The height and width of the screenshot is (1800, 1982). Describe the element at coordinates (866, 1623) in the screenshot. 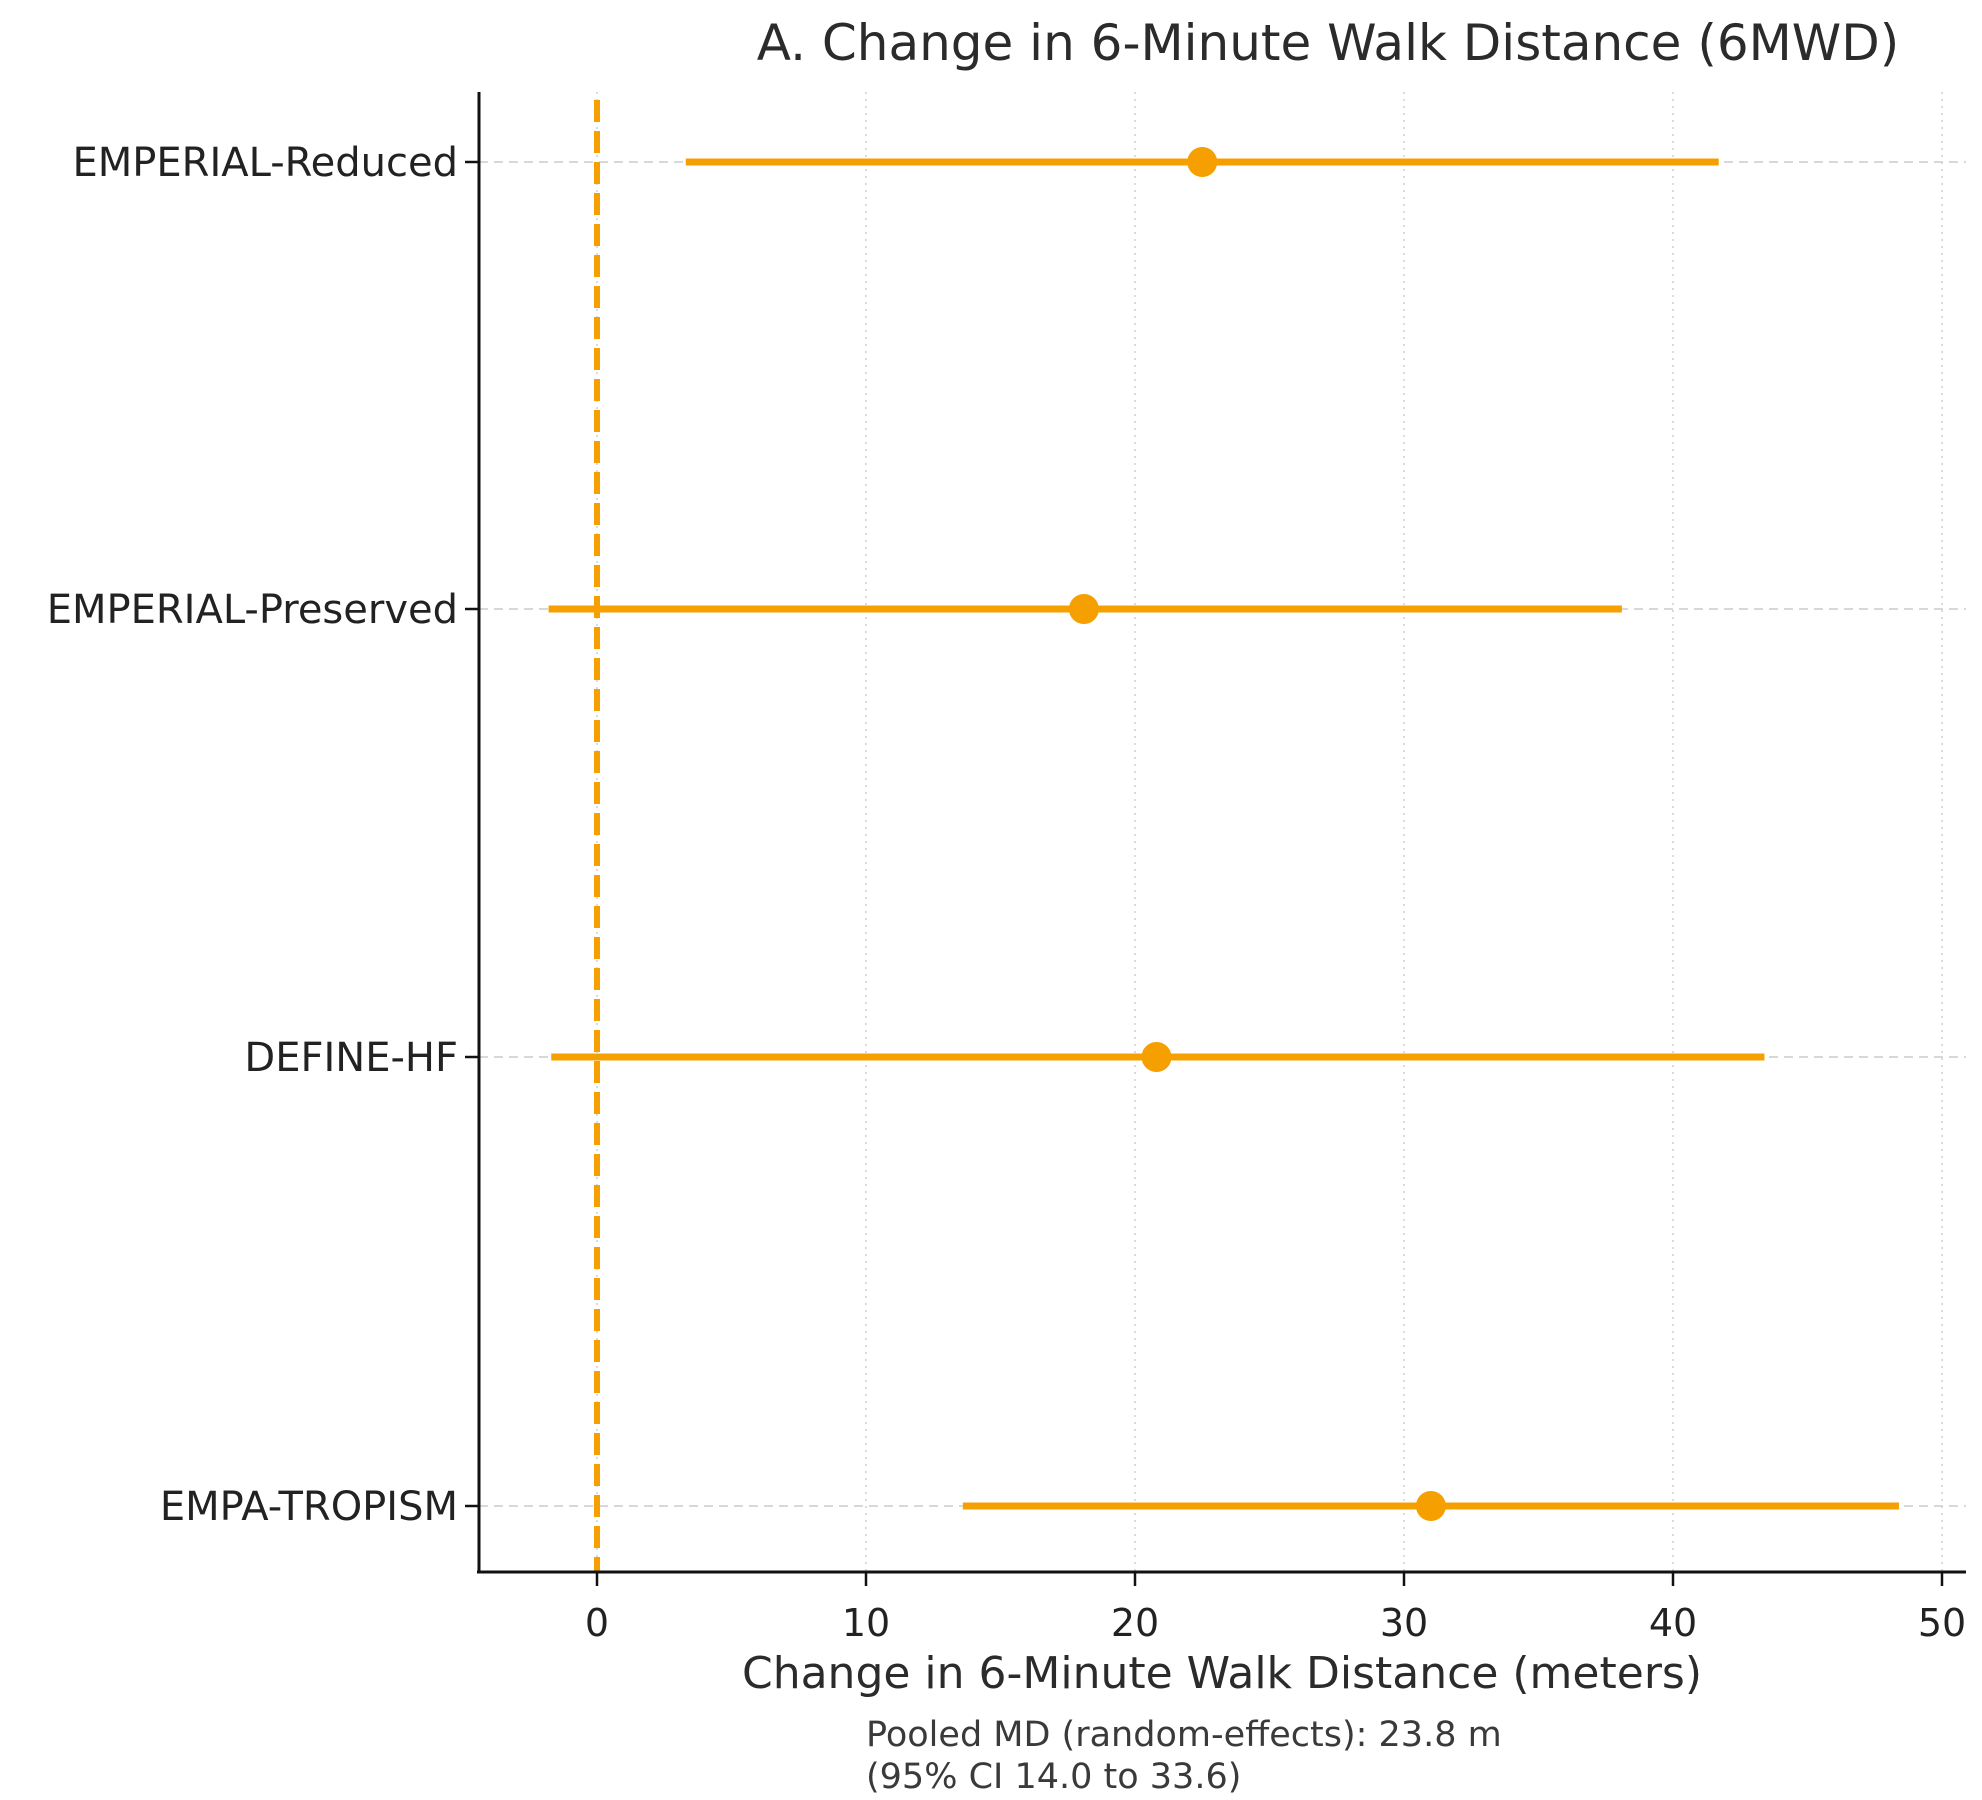

I see `x-tick-label: 10` at that location.